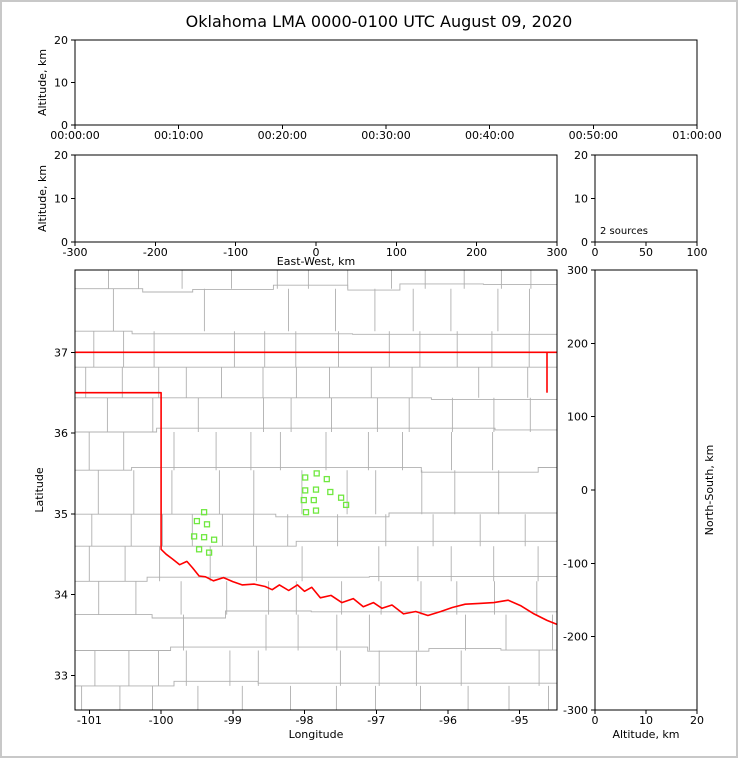 The height and width of the screenshot is (758, 738). Describe the element at coordinates (61, 352) in the screenshot. I see `y-tick-label: 37` at that location.